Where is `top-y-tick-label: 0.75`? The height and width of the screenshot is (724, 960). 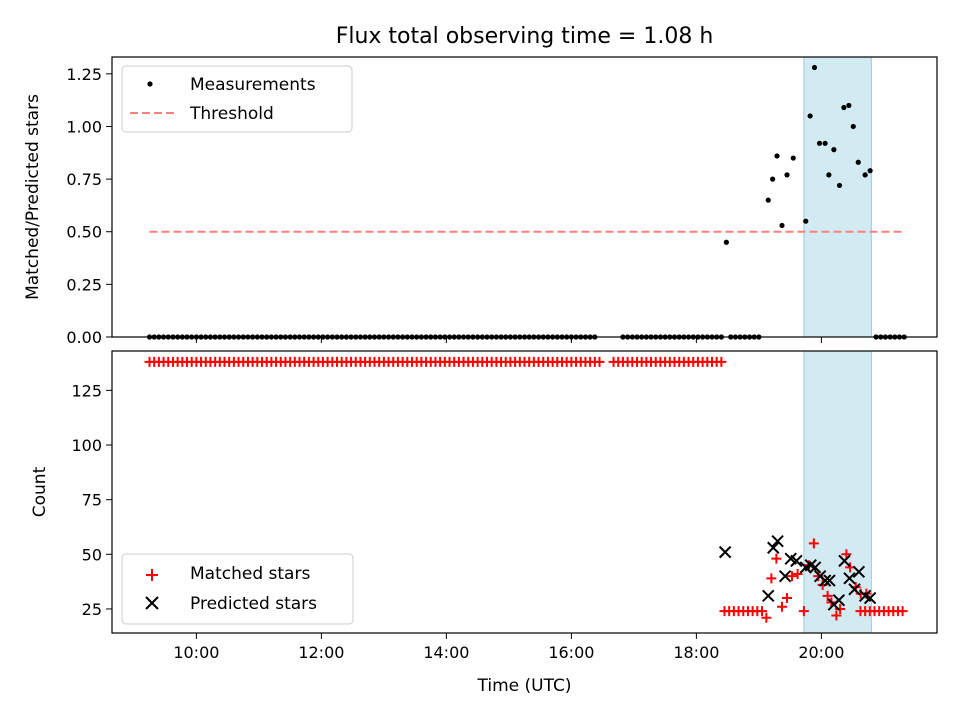
top-y-tick-label: 0.75 is located at coordinates (84, 179).